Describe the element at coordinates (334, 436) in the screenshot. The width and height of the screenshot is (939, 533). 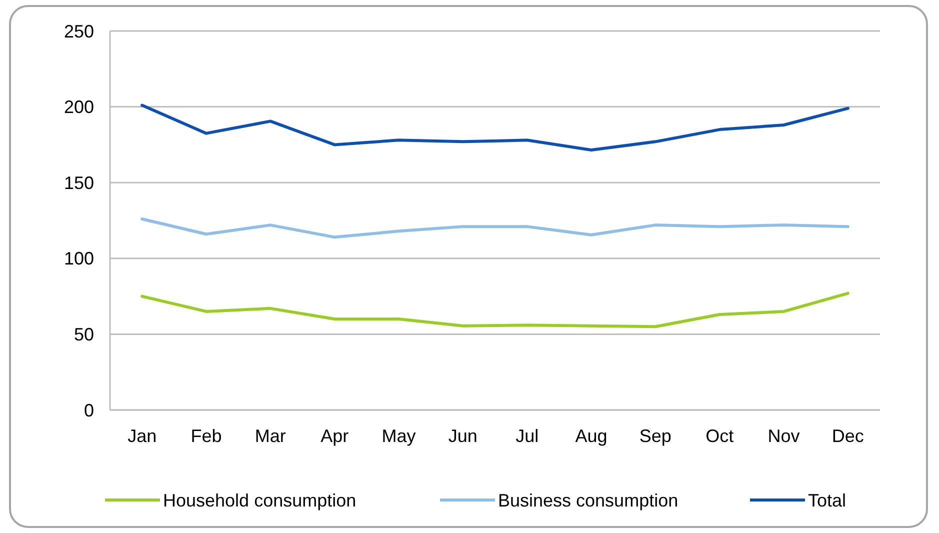
I see `x-tick-label: Apr` at that location.